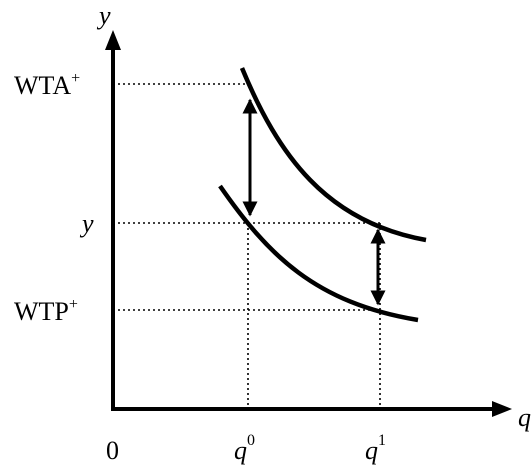 The width and height of the screenshot is (532, 469). I want to click on y-level-label: y, so click(86, 223).